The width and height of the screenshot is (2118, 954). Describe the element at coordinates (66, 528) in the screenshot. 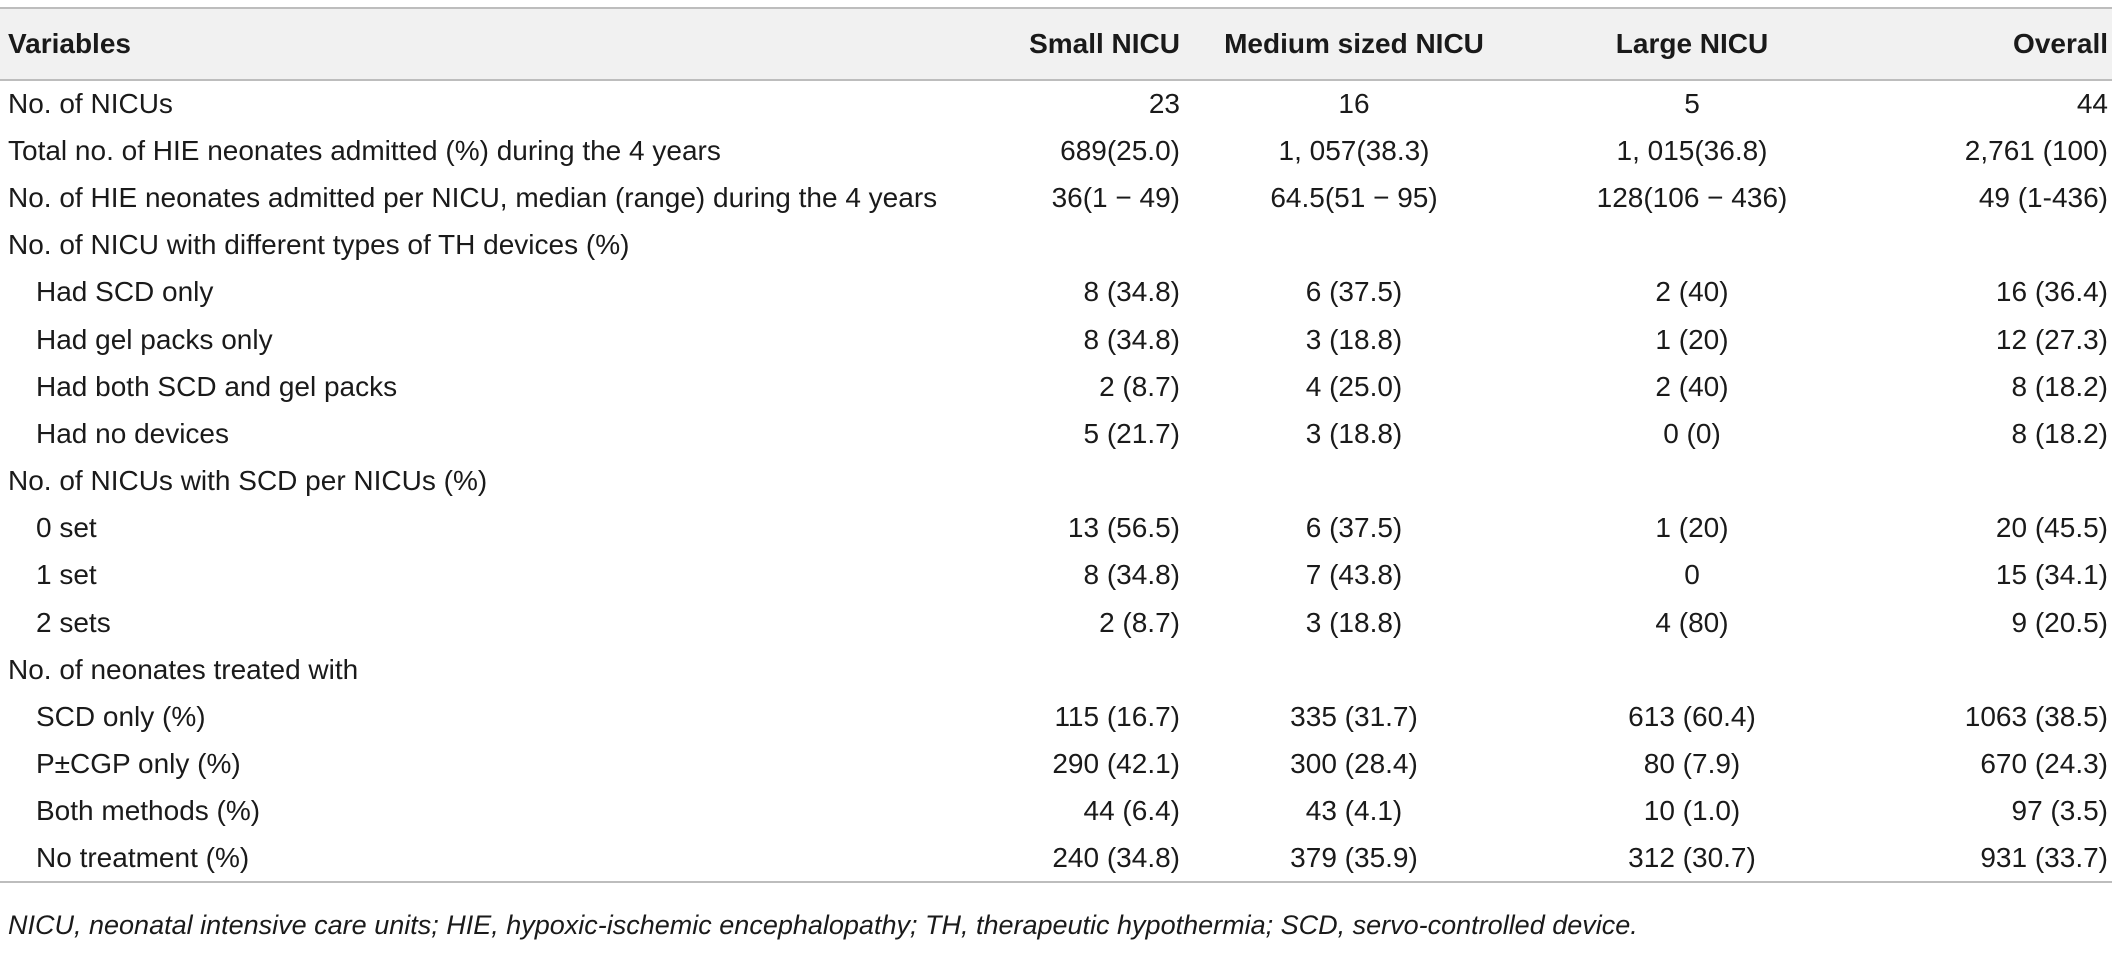

I see `row-label: 0 set` at that location.